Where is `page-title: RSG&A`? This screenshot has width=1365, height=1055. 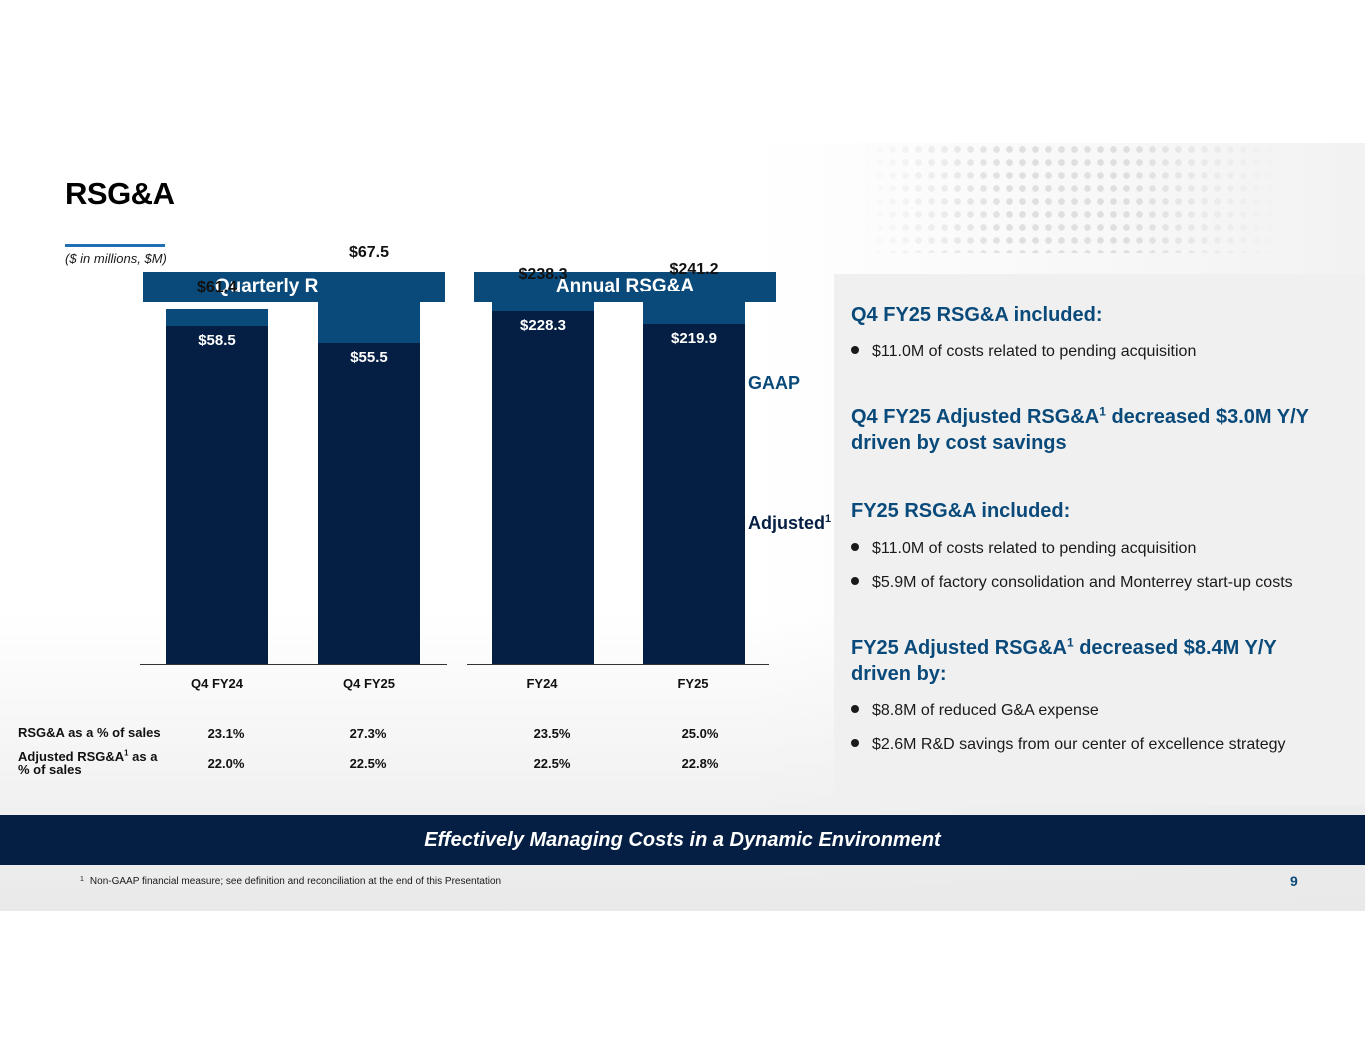
page-title: RSG&A is located at coordinates (120, 193).